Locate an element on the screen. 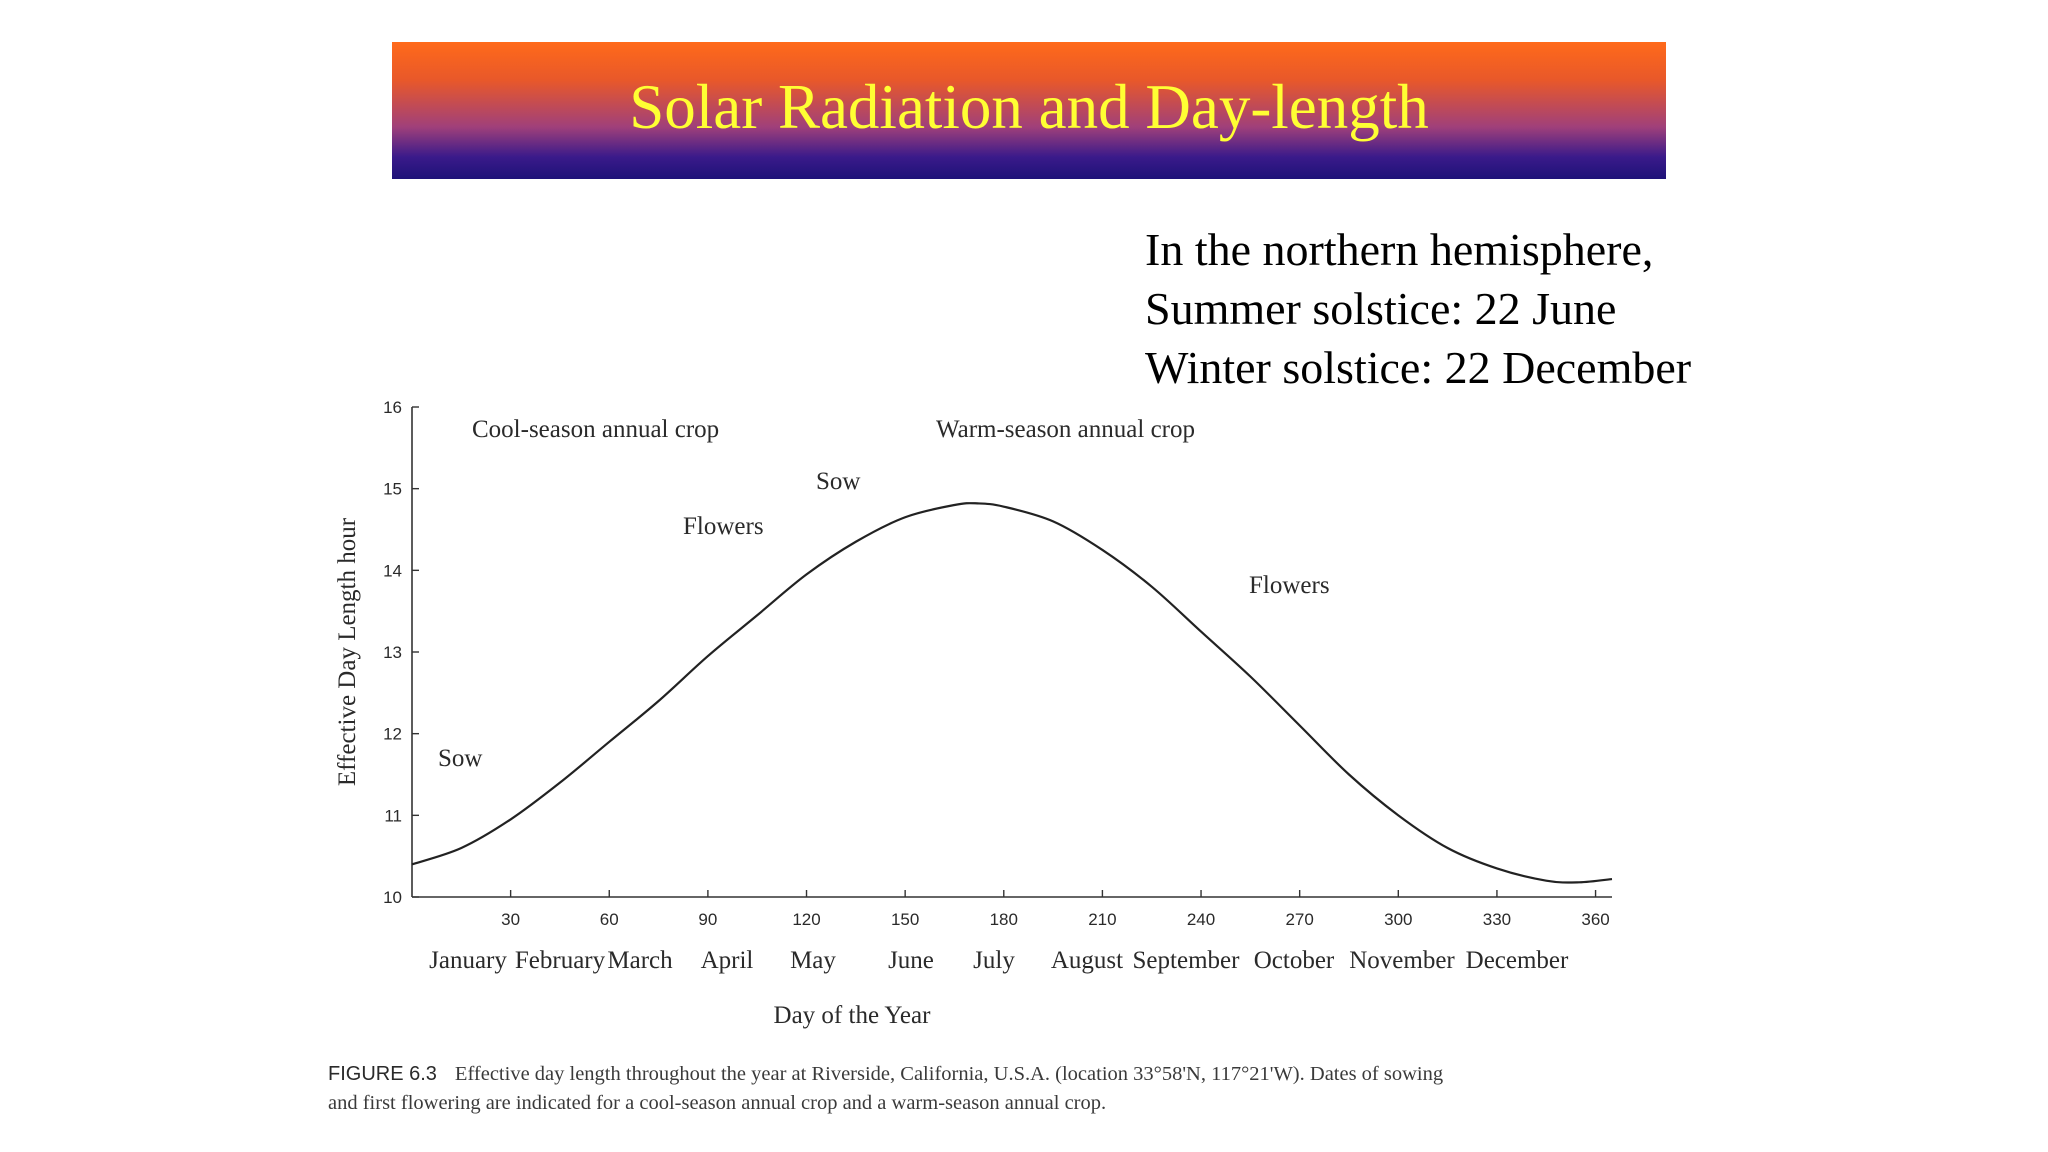 The width and height of the screenshot is (2048, 1152). x-tick-label: 300 is located at coordinates (1398, 919).